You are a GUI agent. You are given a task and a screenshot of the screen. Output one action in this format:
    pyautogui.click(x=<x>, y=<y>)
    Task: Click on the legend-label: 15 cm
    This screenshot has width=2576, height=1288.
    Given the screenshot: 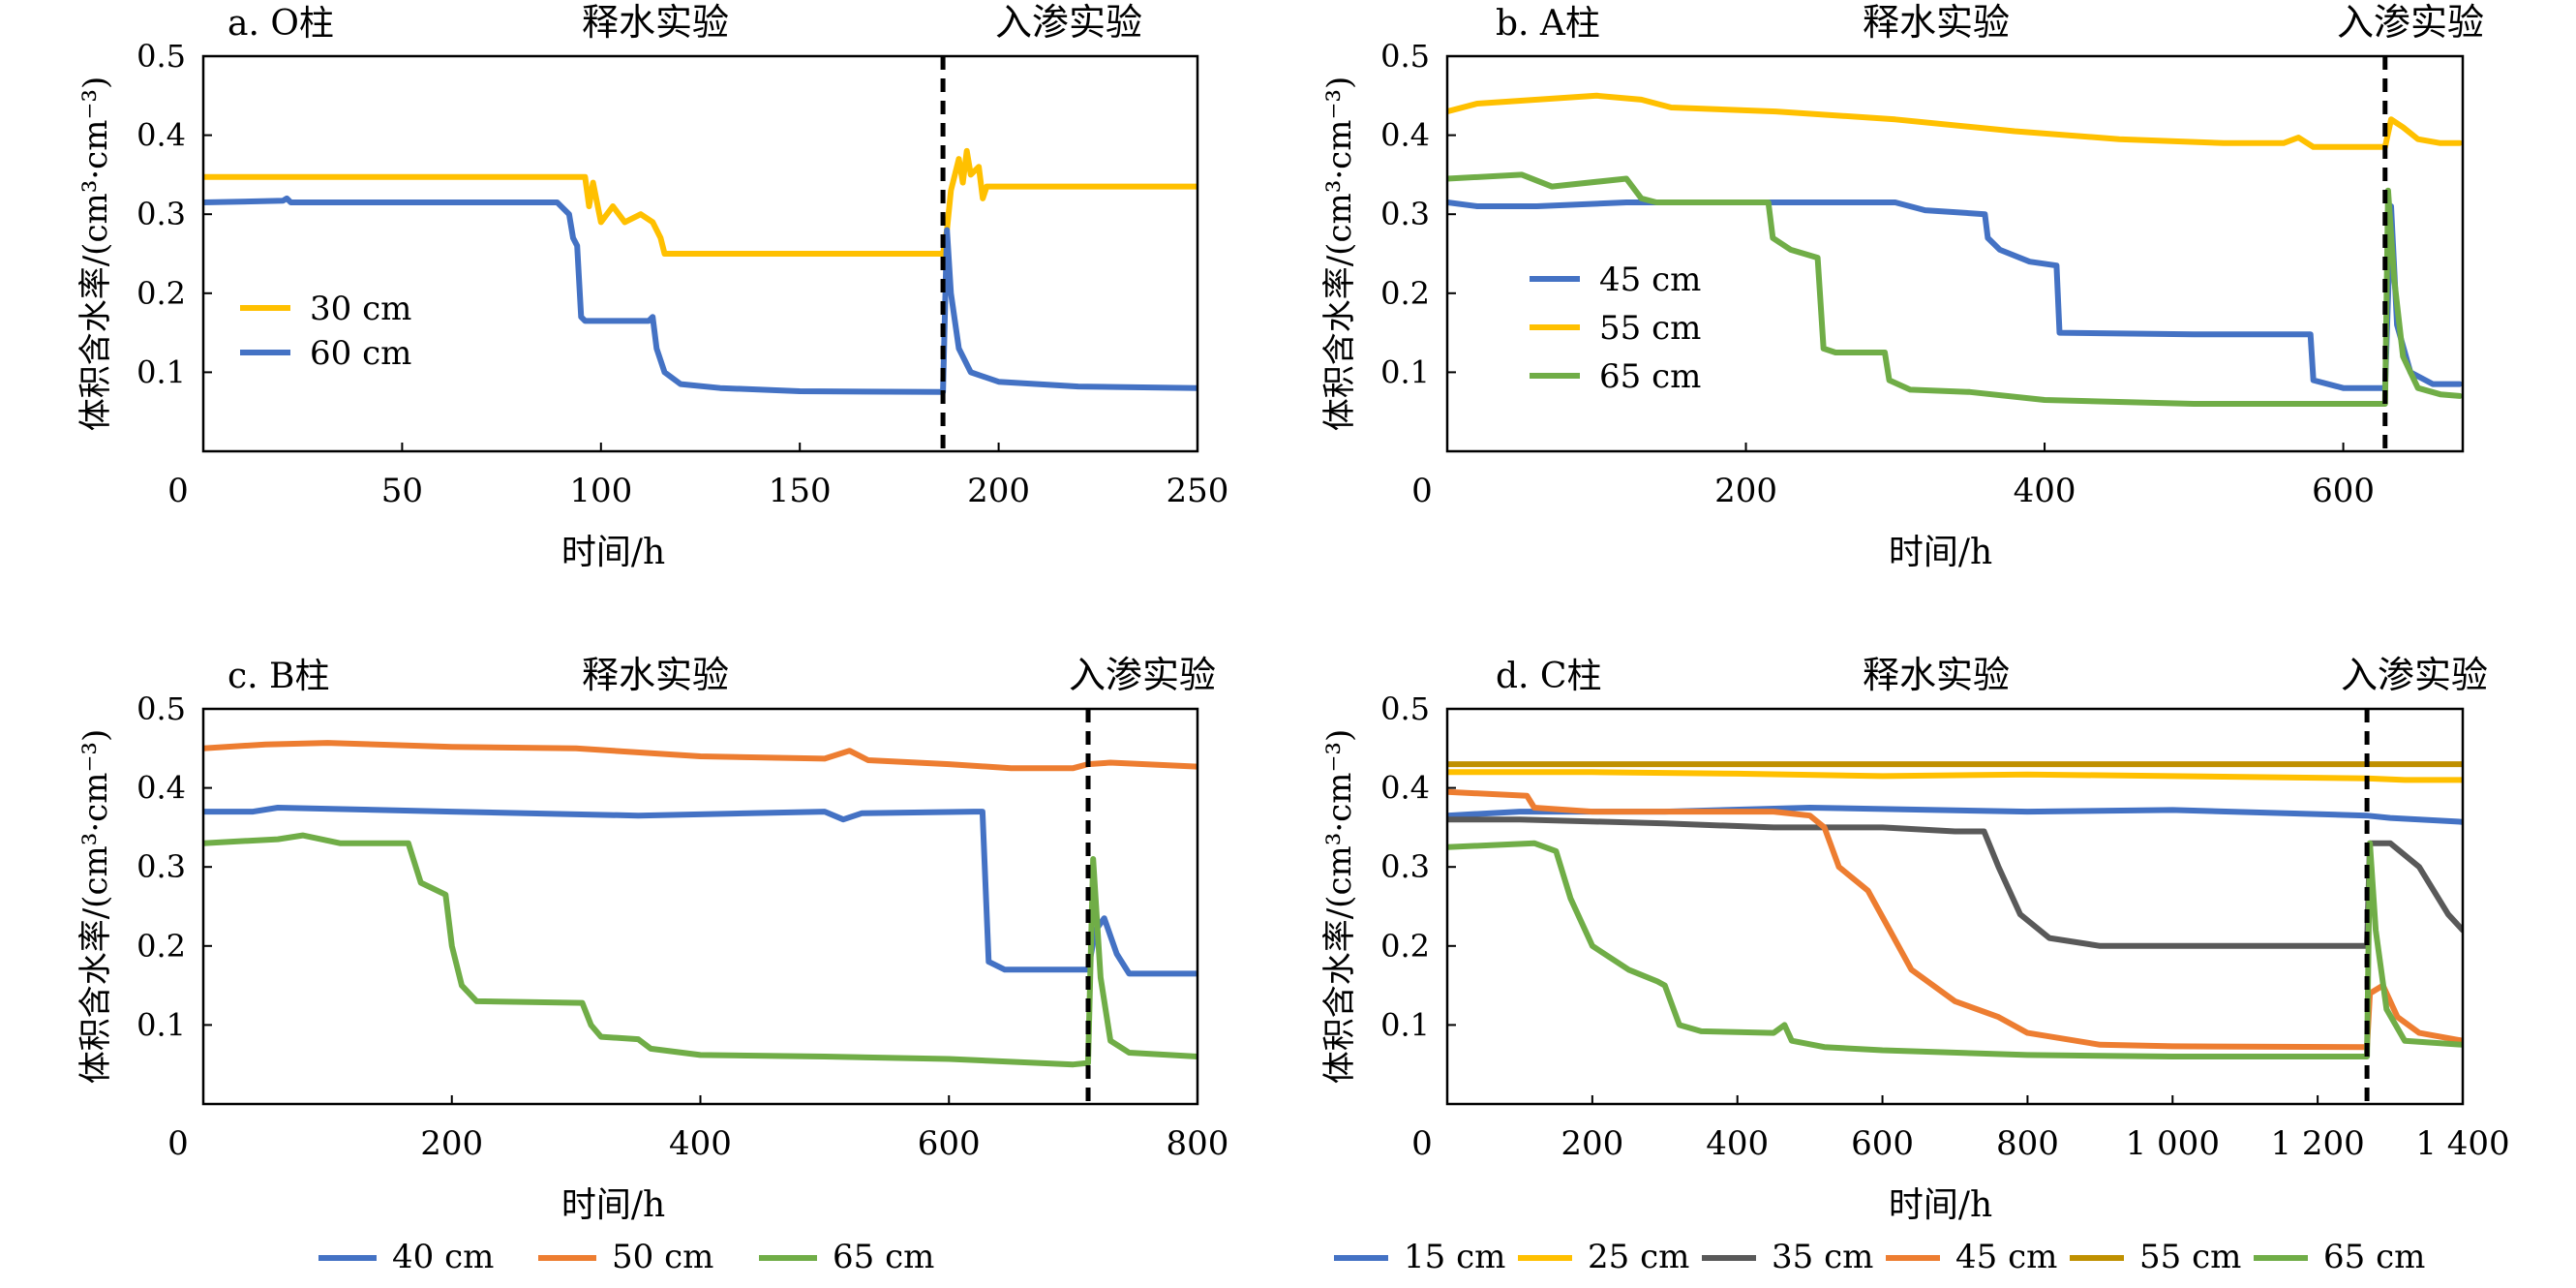 What is the action you would take?
    pyautogui.click(x=1454, y=1257)
    